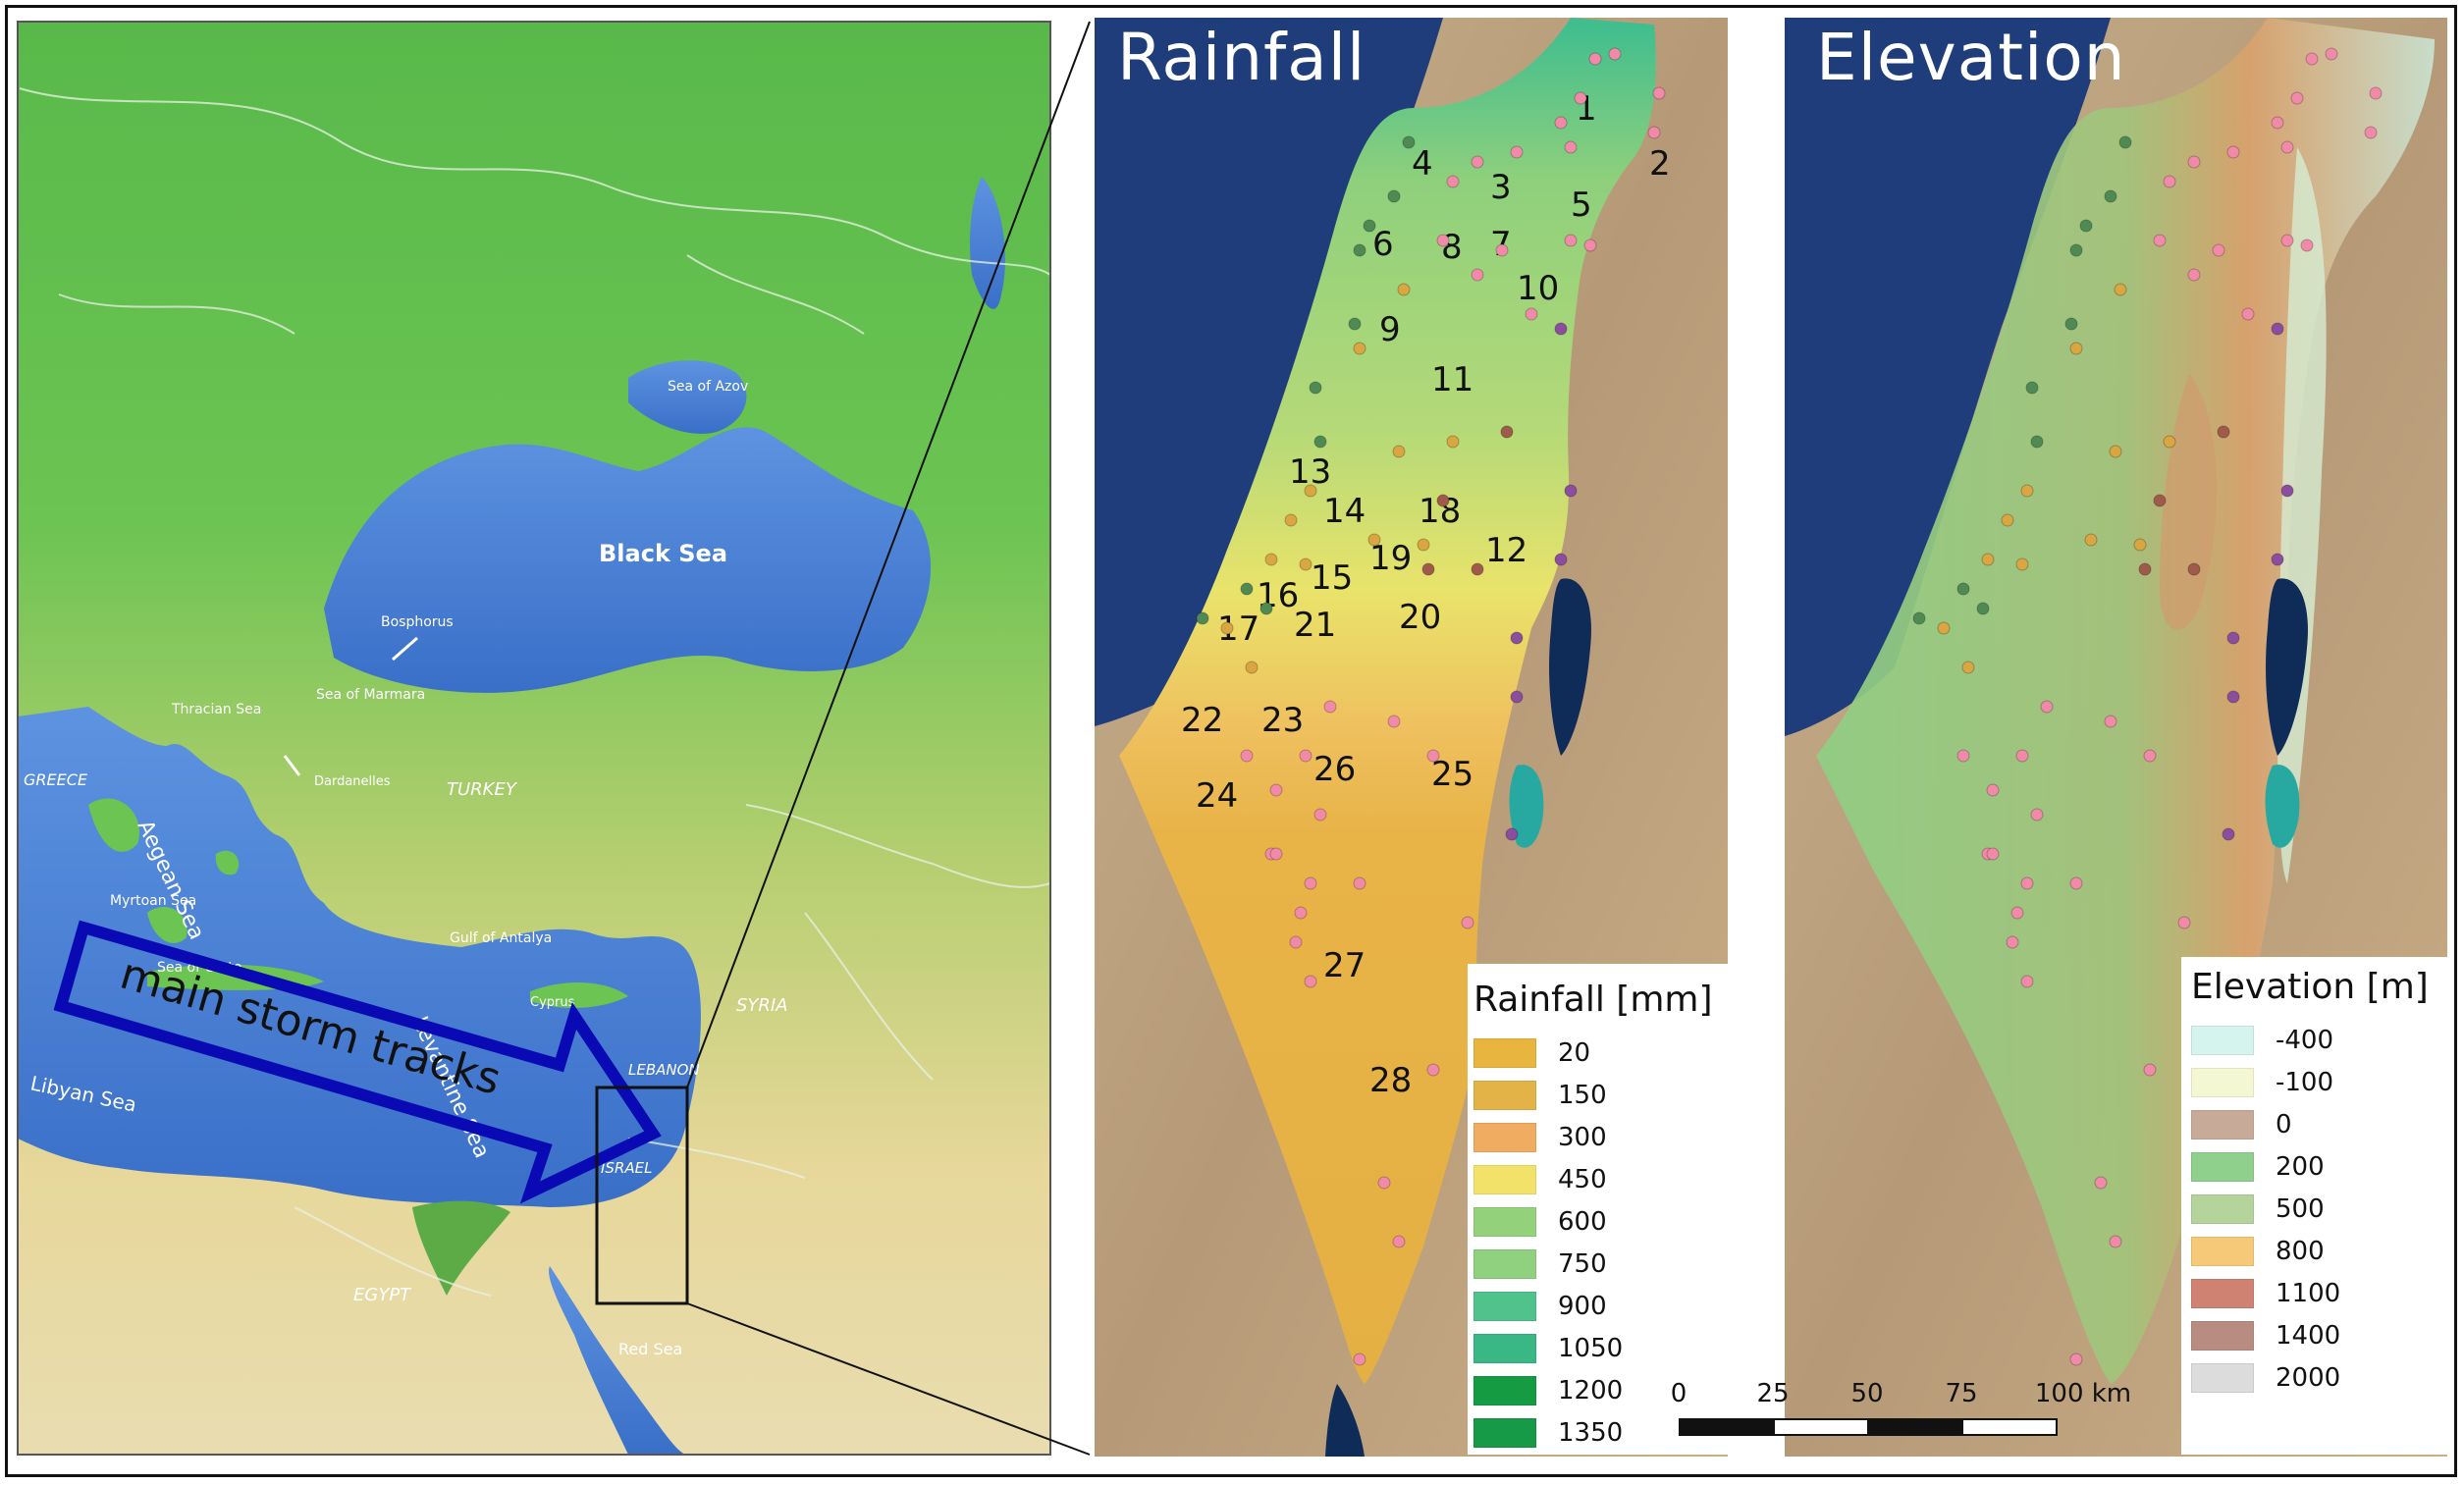 This screenshot has height=1485, width=2464. Describe the element at coordinates (2300, 1251) in the screenshot. I see `elevation-legend-label: 800` at that location.